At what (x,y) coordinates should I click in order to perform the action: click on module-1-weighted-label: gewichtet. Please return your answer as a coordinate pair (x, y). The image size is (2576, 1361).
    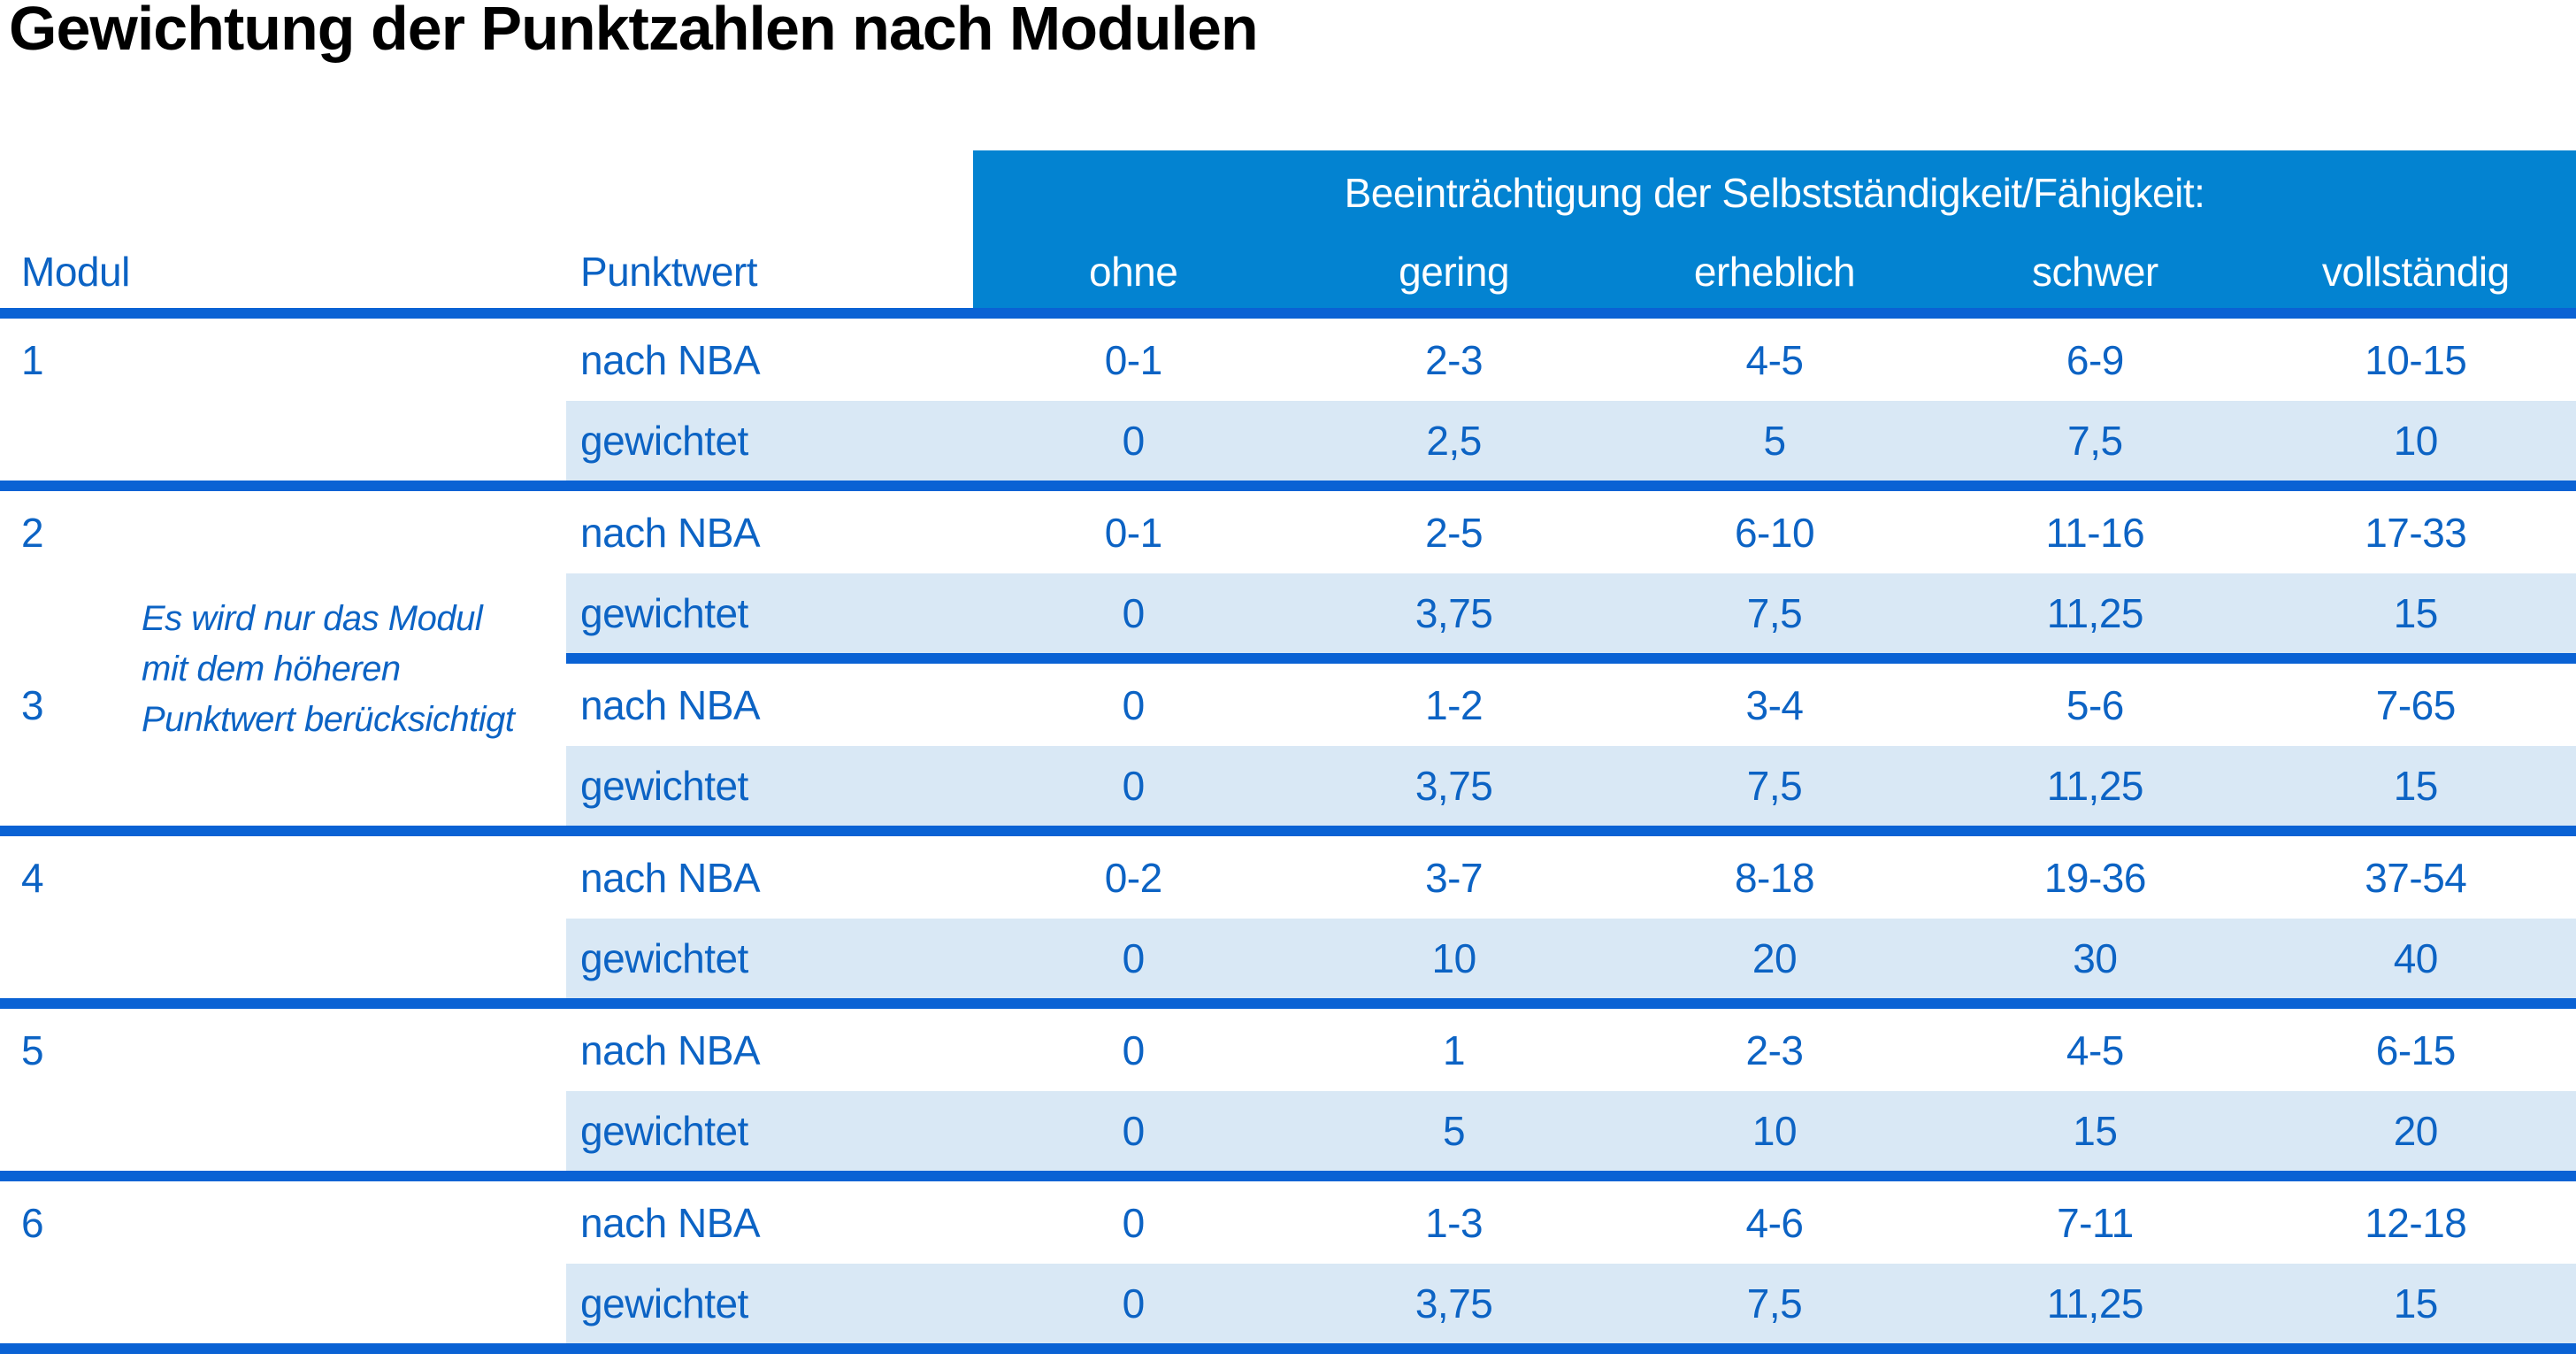
    Looking at the image, I should click on (769, 441).